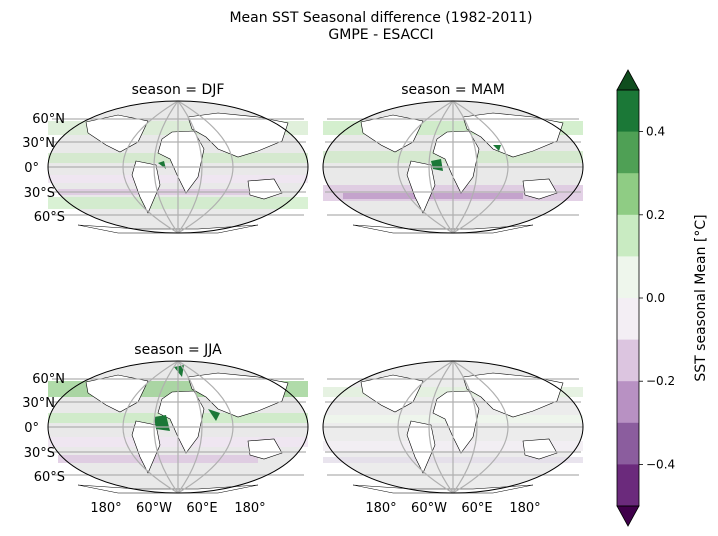 The width and height of the screenshot is (718, 536). I want to click on colorbar-ticks: 0.4 0.2 0.0 −0.2 −0.4, so click(657, 298).